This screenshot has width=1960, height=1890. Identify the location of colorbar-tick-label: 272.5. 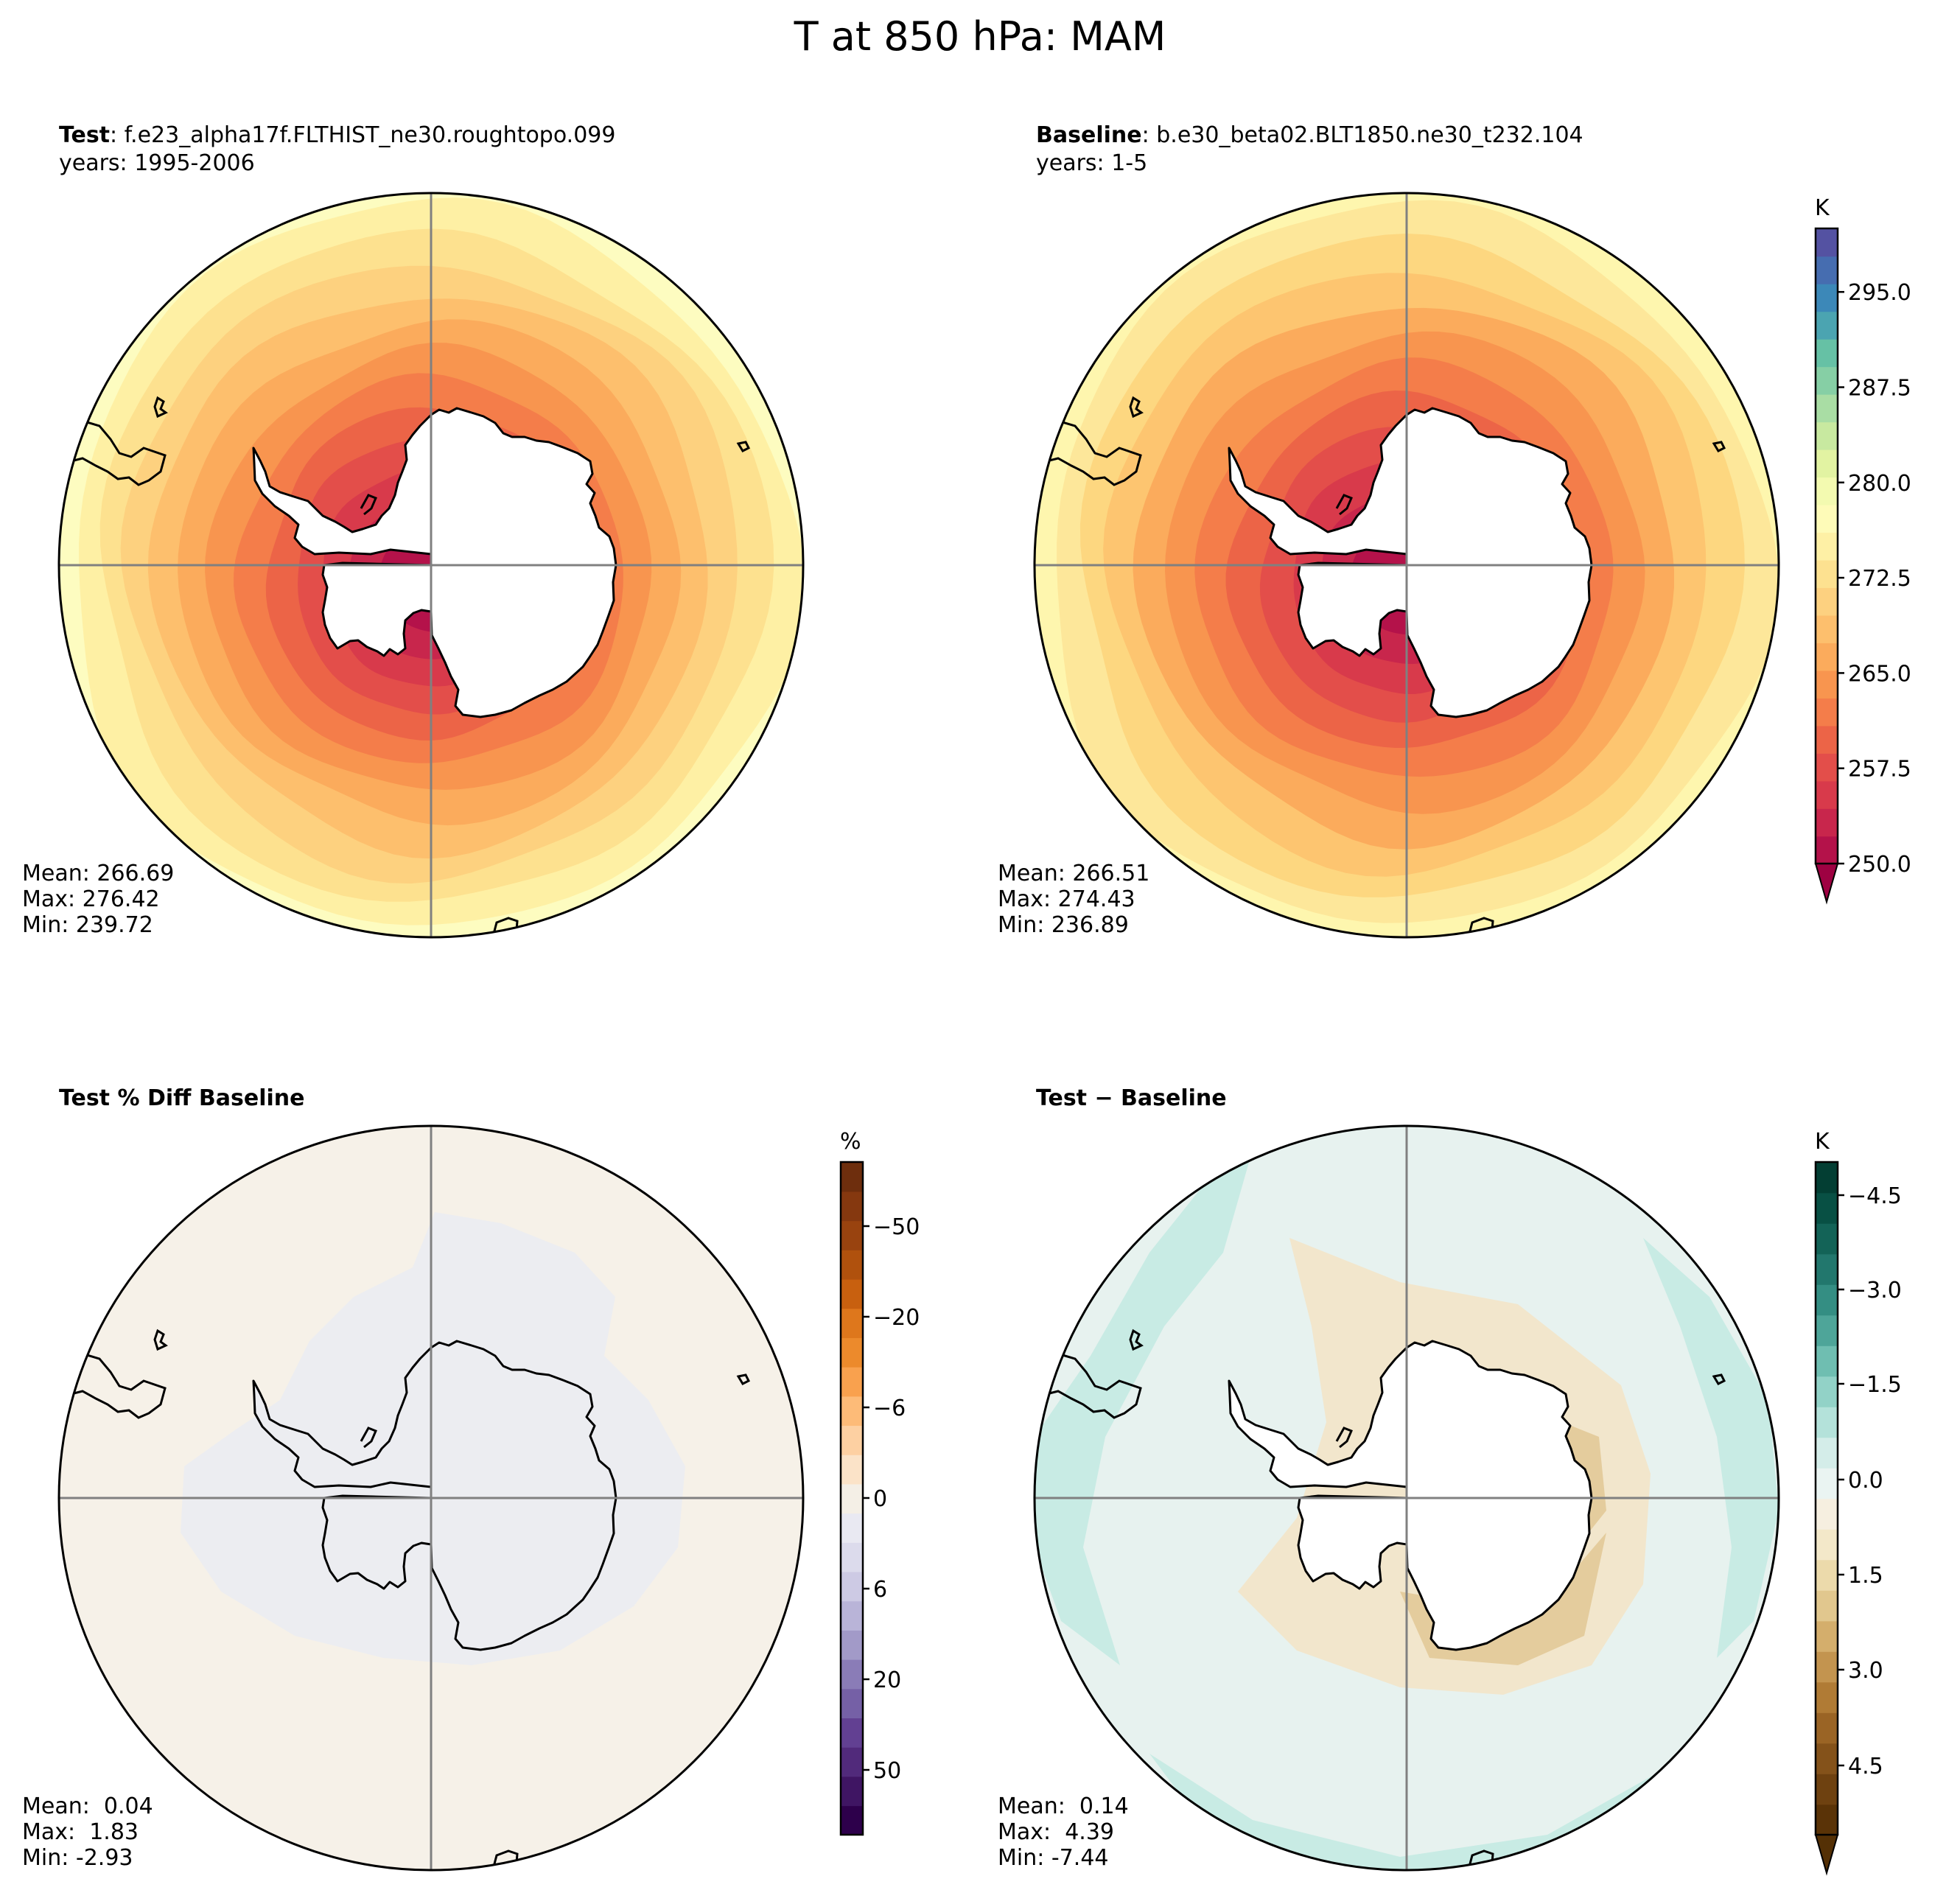
(1879, 579).